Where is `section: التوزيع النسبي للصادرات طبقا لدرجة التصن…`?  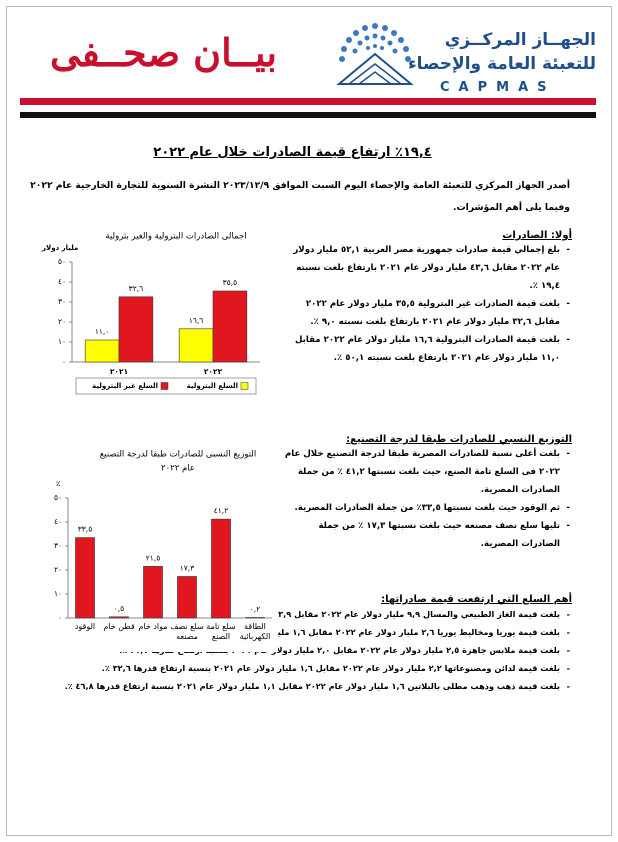 section: التوزيع النسبي للصادرات طبقا لدرجة التصن… is located at coordinates (427, 493).